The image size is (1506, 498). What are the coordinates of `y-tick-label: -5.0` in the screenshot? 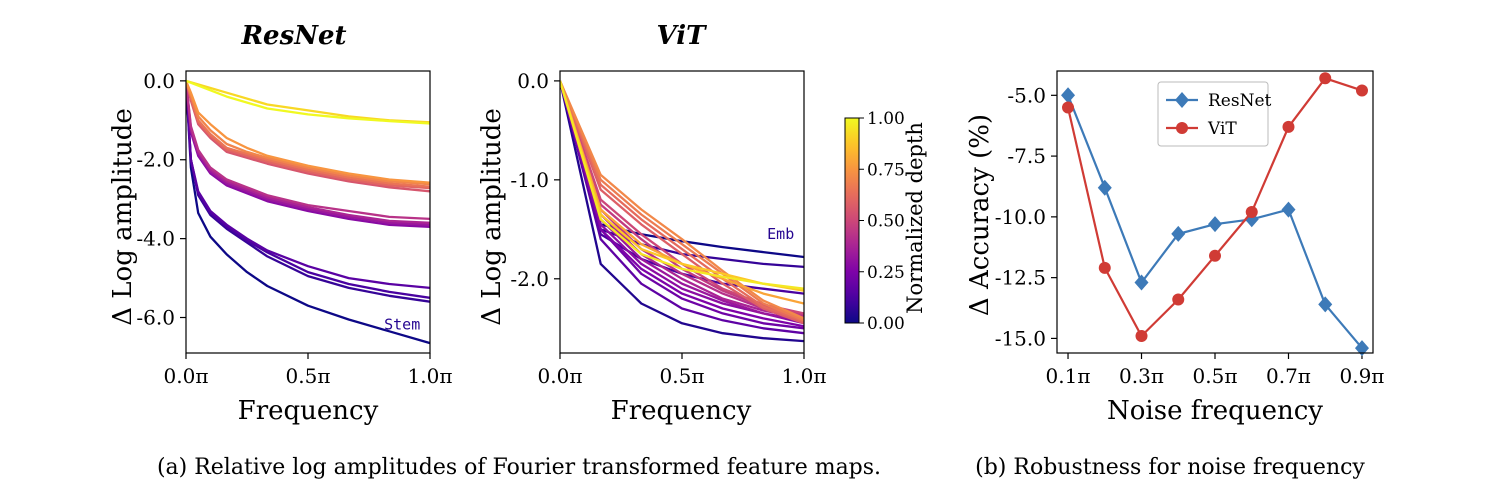 It's located at (1026, 95).